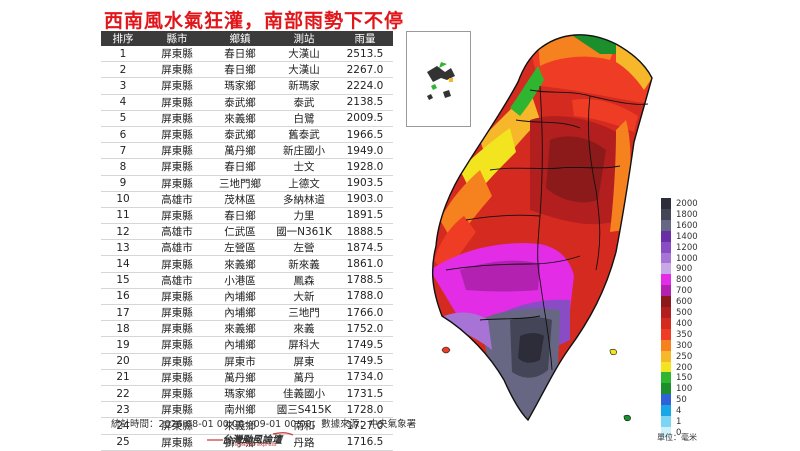 This screenshot has height=451, width=800. I want to click on legend-label: 1000, so click(687, 258).